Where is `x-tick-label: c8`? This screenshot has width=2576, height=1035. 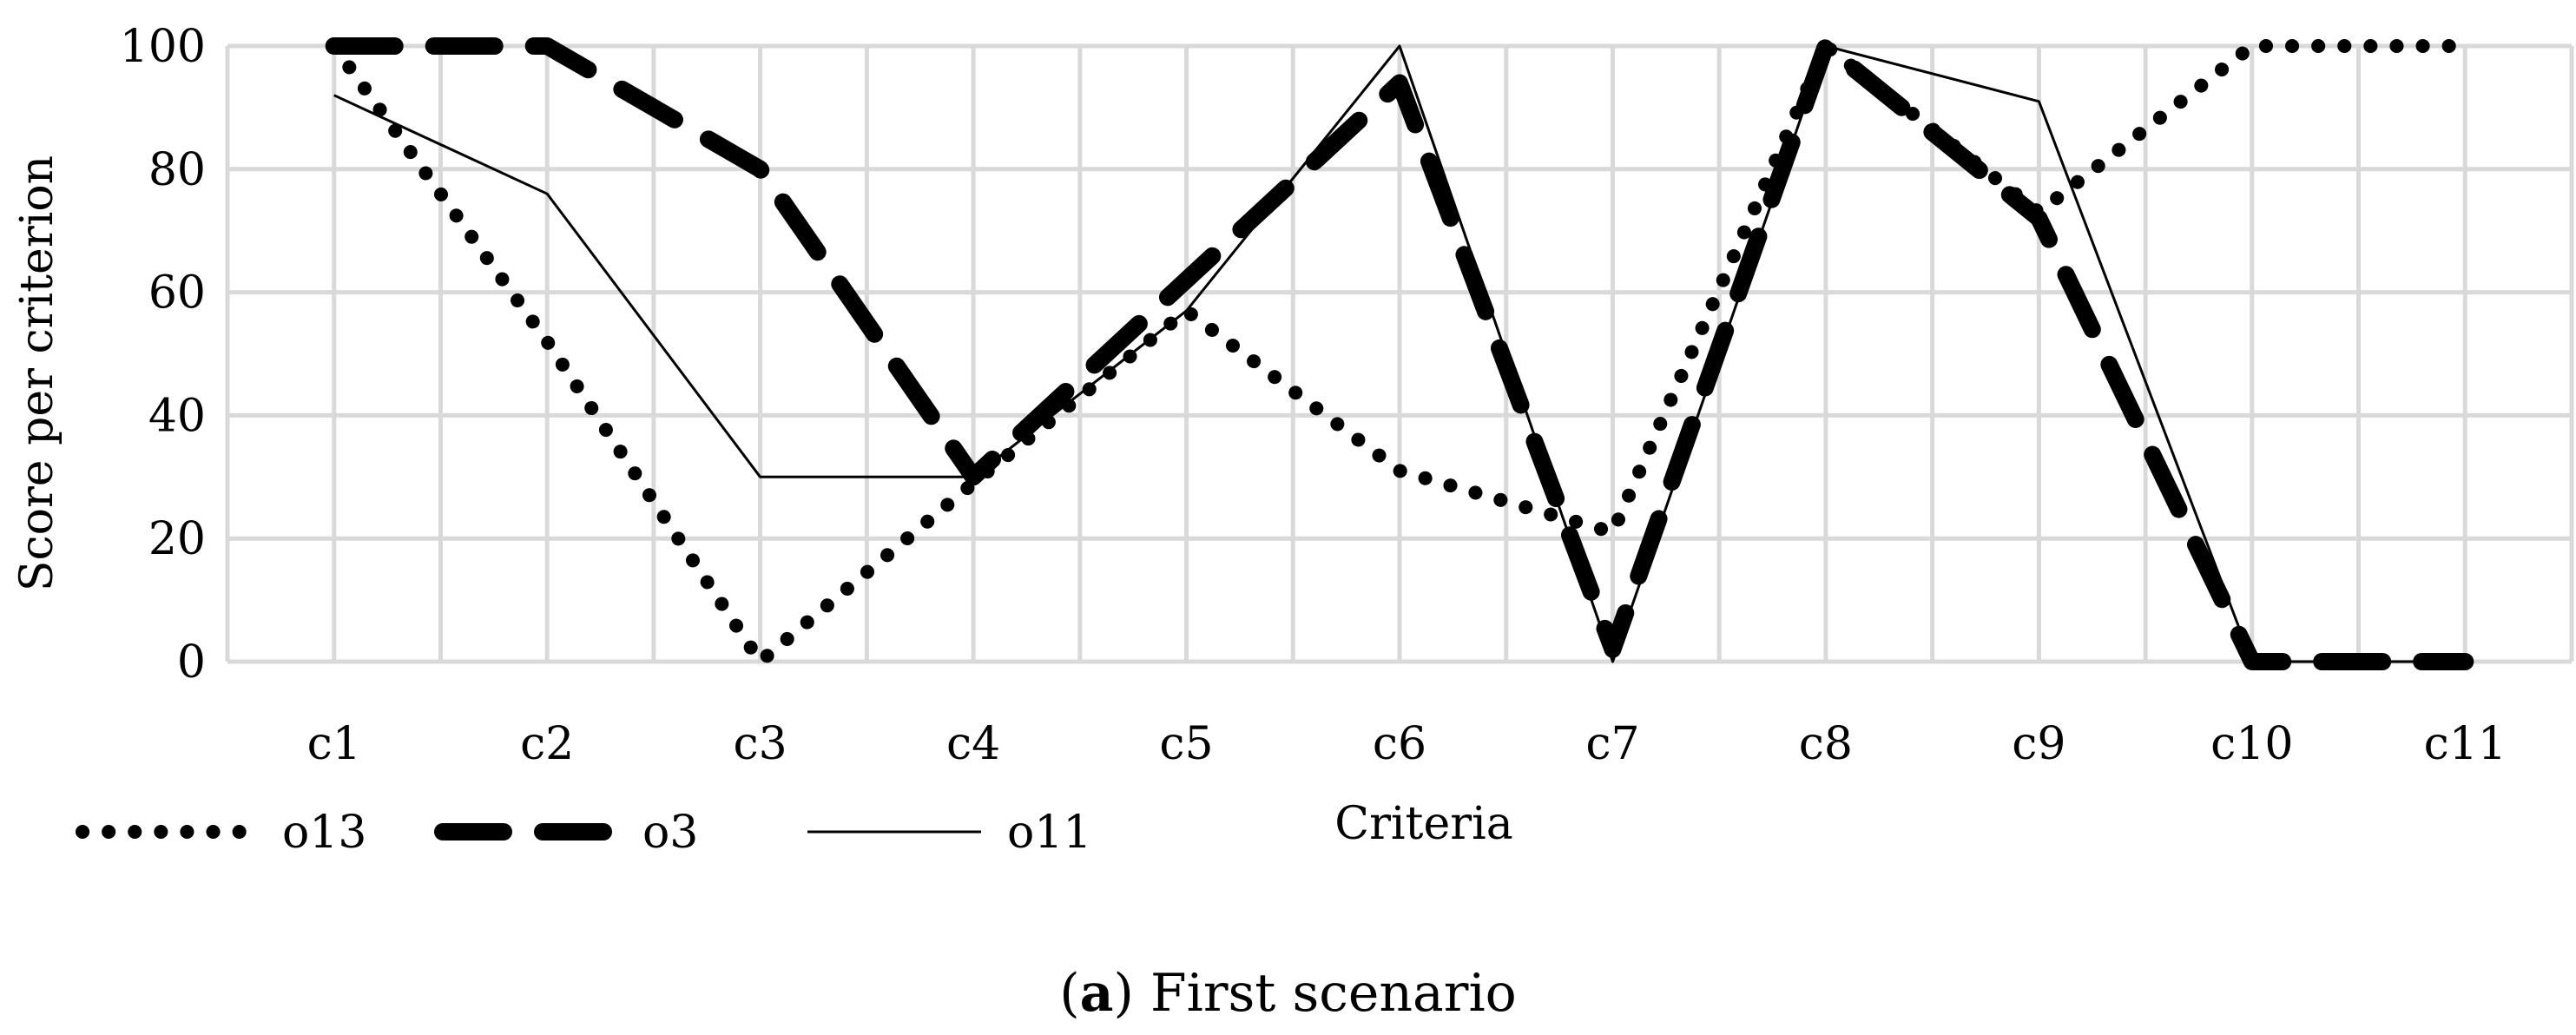
x-tick-label: c8 is located at coordinates (1826, 744).